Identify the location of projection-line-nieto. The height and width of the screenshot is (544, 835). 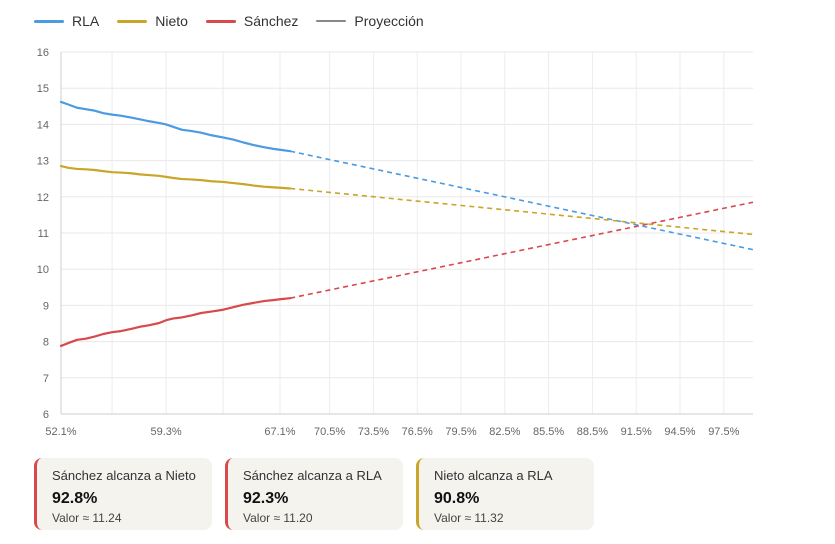
(522, 211).